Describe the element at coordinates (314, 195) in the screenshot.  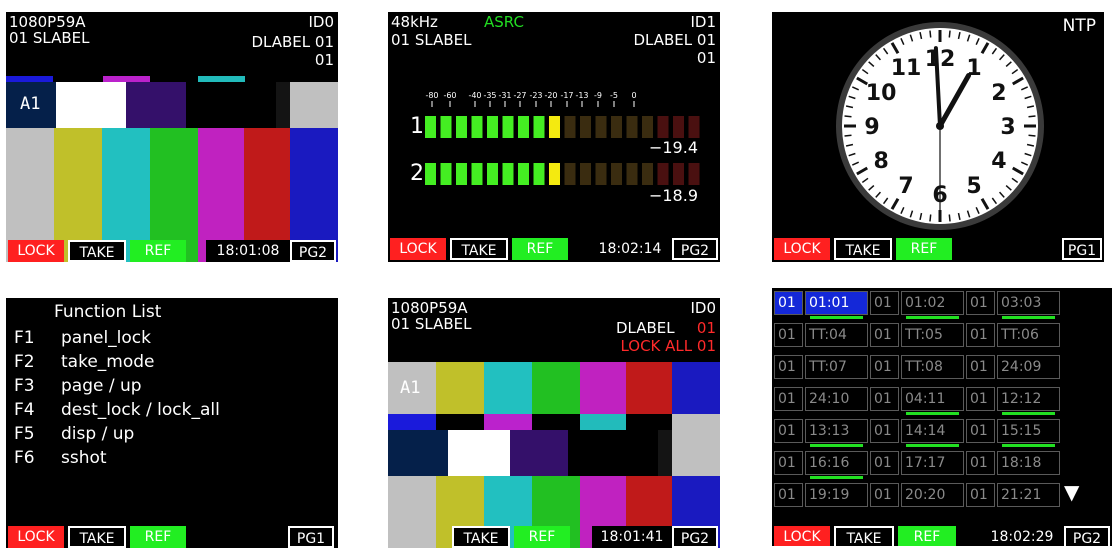
I see `bar-blue` at that location.